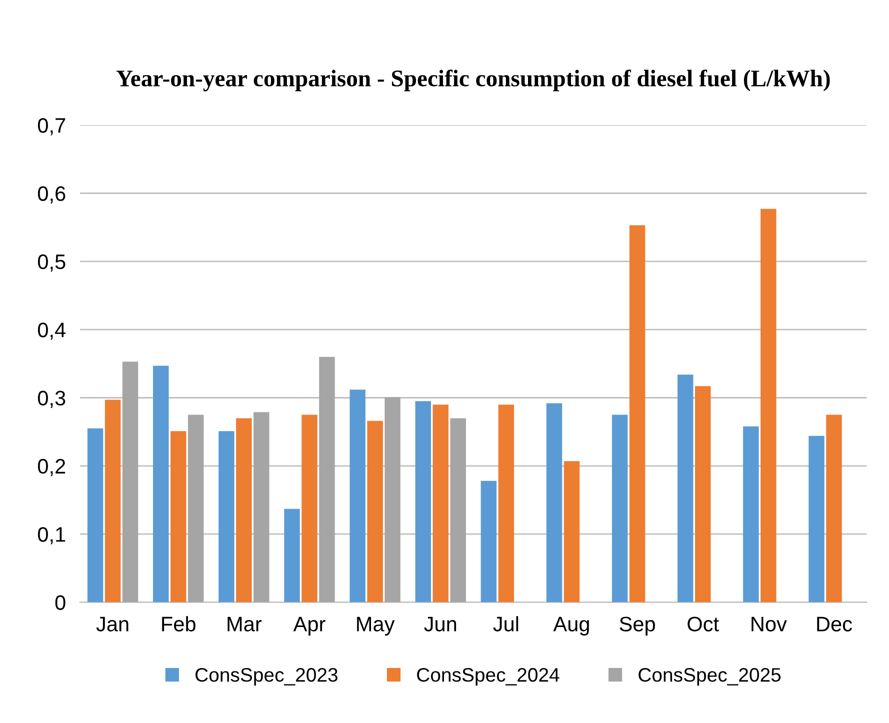  I want to click on x-tick-label: Jul, so click(505, 624).